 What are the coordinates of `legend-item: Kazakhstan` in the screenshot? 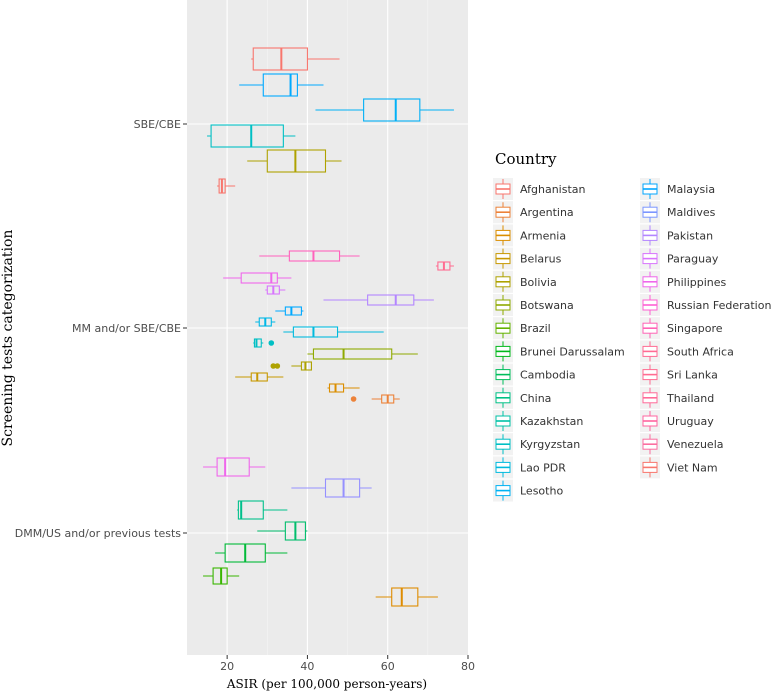 It's located at (538, 421).